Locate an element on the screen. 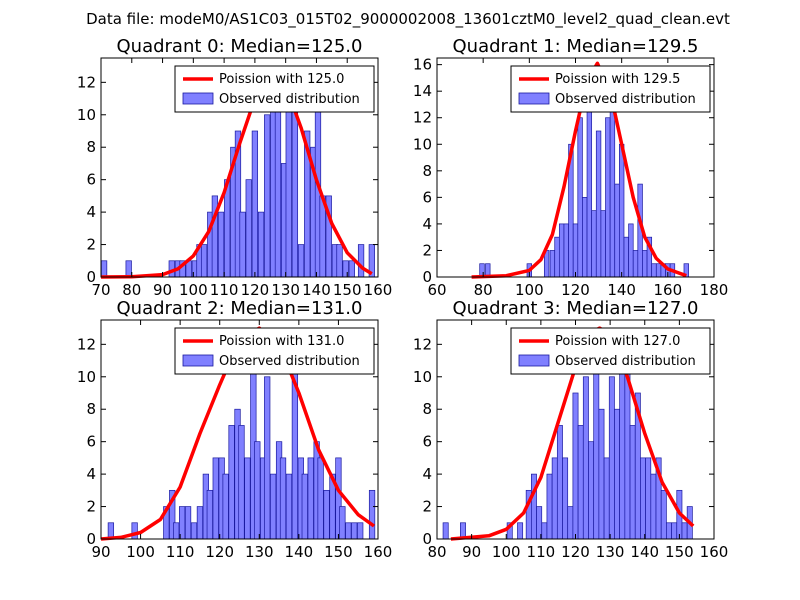 The height and width of the screenshot is (600, 800). y-tick-label: 16 is located at coordinates (422, 65).